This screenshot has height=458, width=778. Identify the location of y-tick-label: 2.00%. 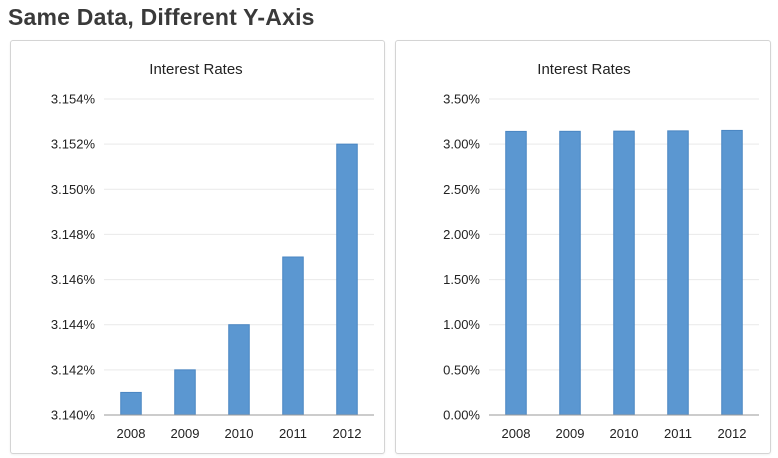
(461, 234).